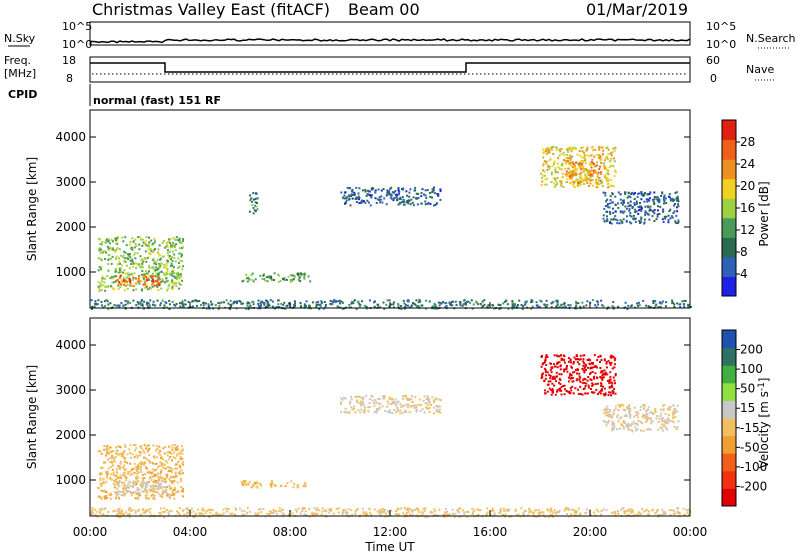 This screenshot has width=800, height=554. What do you see at coordinates (751, 350) in the screenshot?
I see `colorbar-tick-label: 200` at bounding box center [751, 350].